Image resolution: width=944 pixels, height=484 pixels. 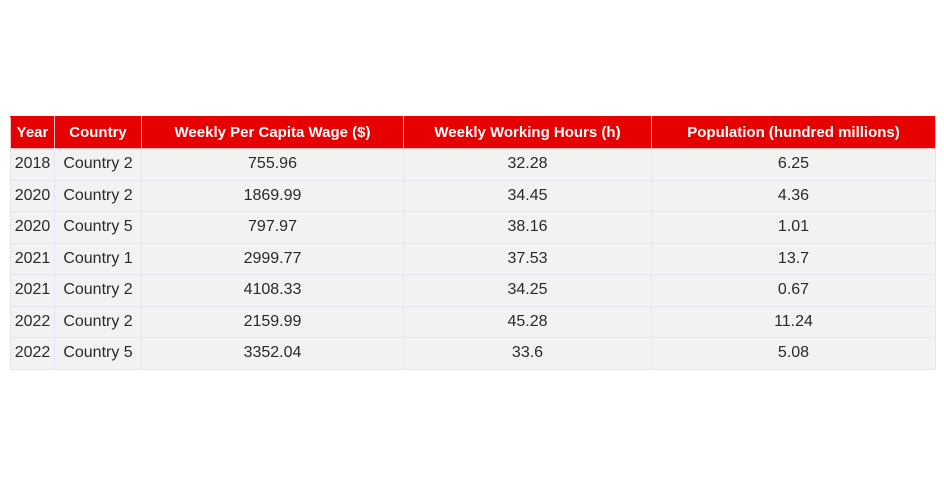 What do you see at coordinates (272, 132) in the screenshot?
I see `column-header-wage: Weekly Per Capita Wage ($)` at bounding box center [272, 132].